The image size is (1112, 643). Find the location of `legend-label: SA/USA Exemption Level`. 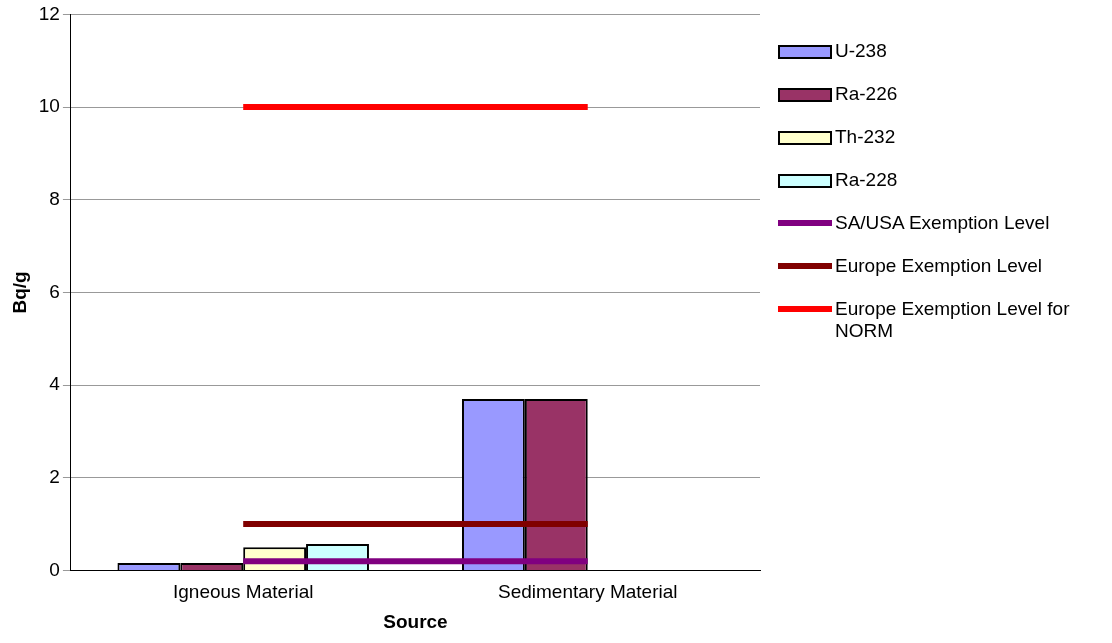

legend-label: SA/USA Exemption Level is located at coordinates (942, 223).